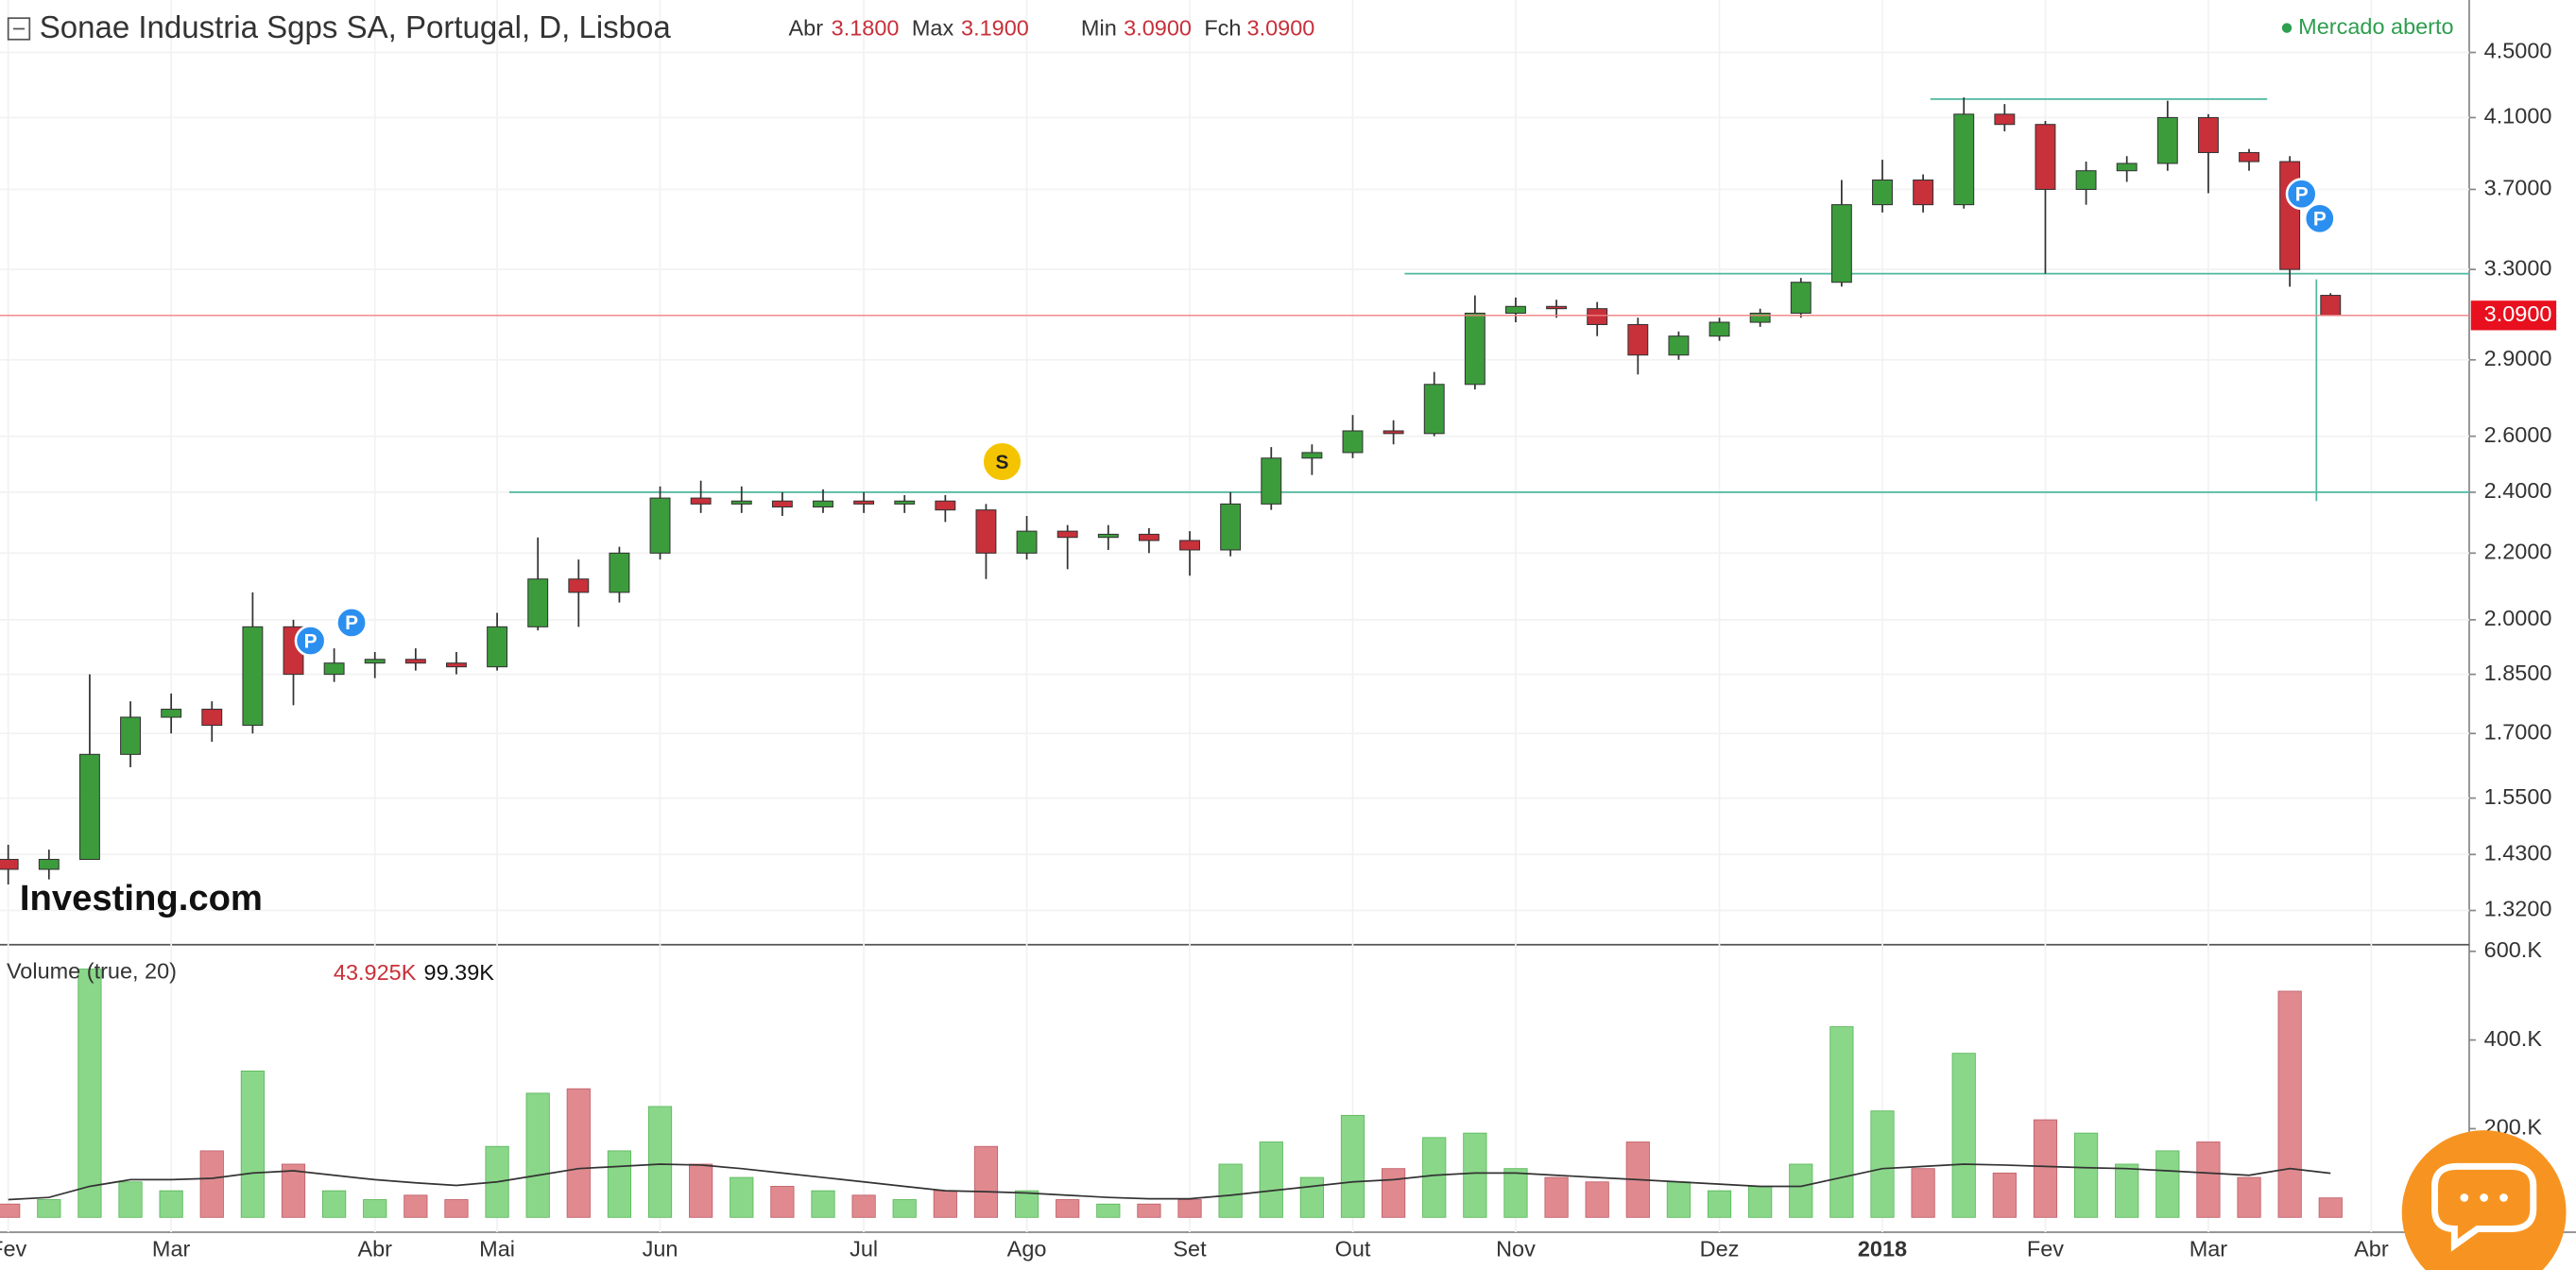 The image size is (2576, 1270). I want to click on market-status: Mercado aberto, so click(2375, 26).